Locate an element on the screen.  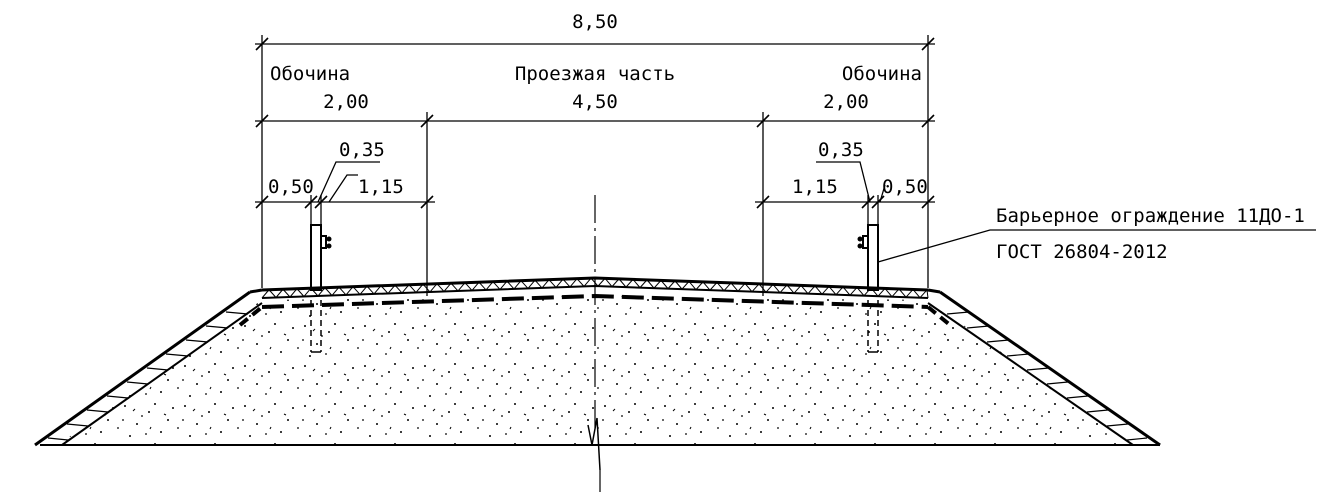
dim-right-edge-offset: 0,50 is located at coordinates (905, 187).